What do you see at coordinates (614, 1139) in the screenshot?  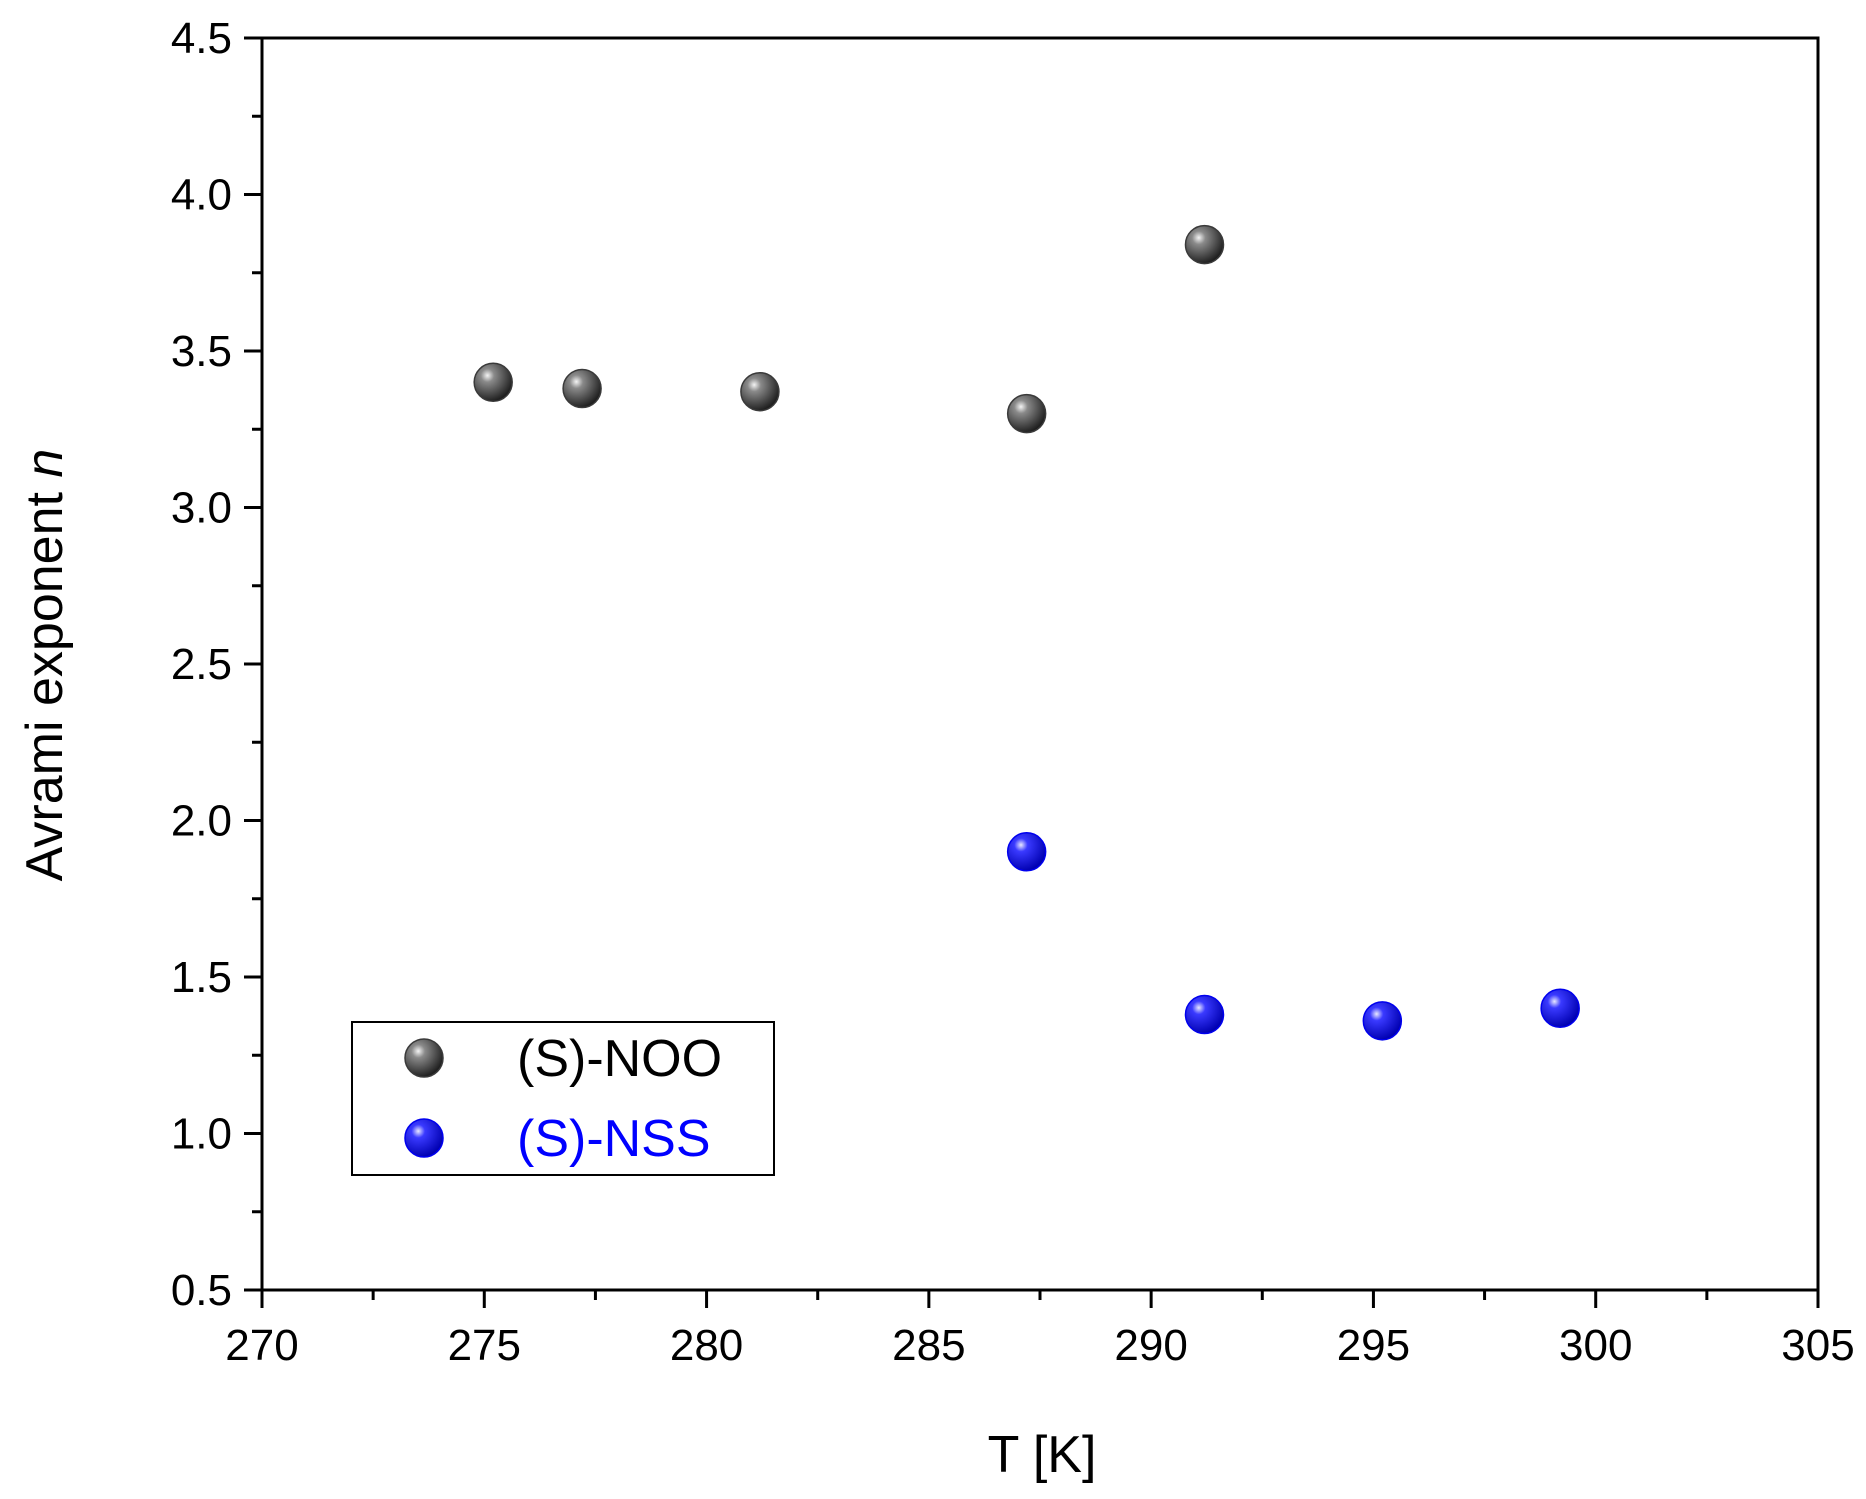 I see `legend-label: (S)-NSS` at bounding box center [614, 1139].